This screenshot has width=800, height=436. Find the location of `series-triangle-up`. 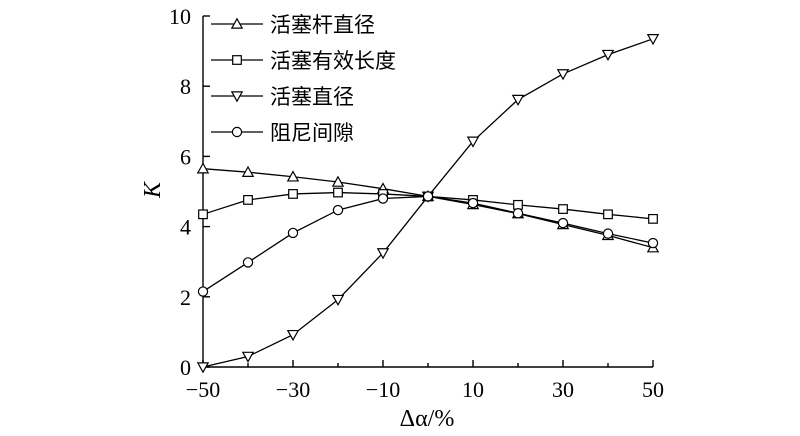

series-triangle-up is located at coordinates (428, 207).